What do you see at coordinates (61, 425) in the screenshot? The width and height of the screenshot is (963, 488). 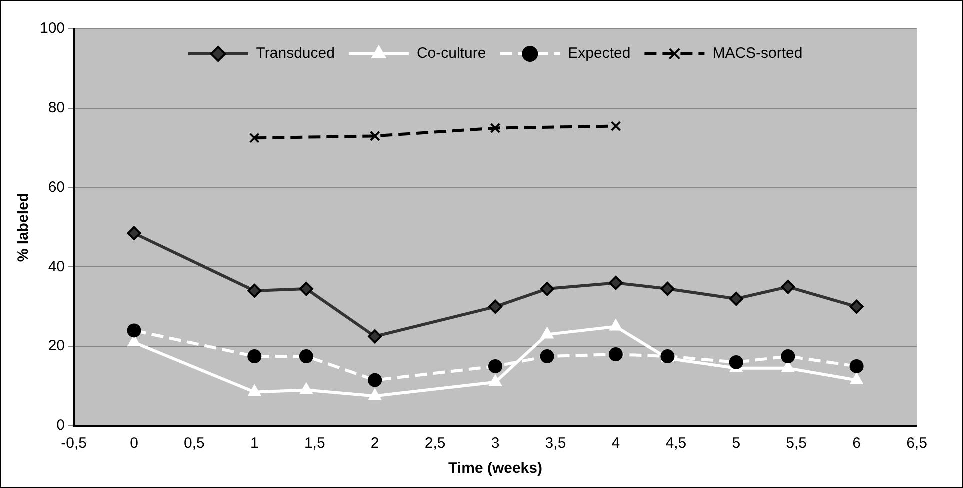 I see `y-tick-label: 0` at bounding box center [61, 425].